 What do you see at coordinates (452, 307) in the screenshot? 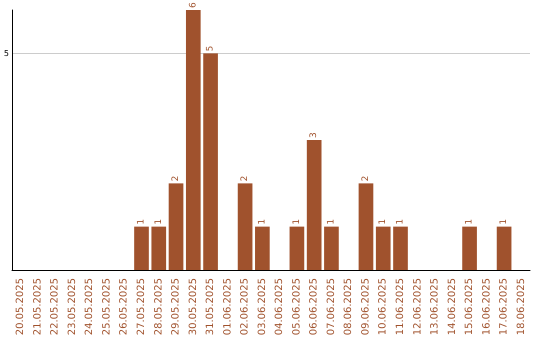
I see `x-tick-label: 14.06.2025` at bounding box center [452, 307].